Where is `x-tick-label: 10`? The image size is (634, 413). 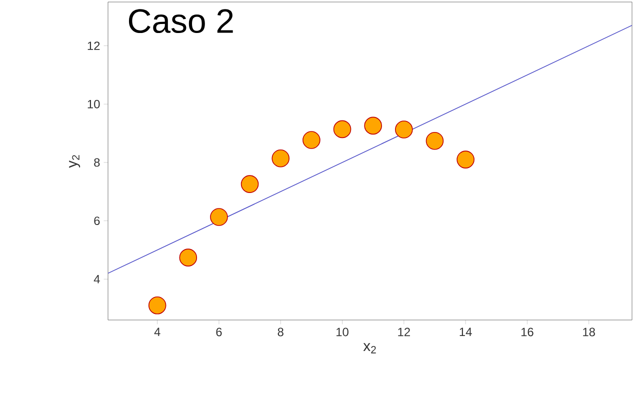 x-tick-label: 10 is located at coordinates (342, 332).